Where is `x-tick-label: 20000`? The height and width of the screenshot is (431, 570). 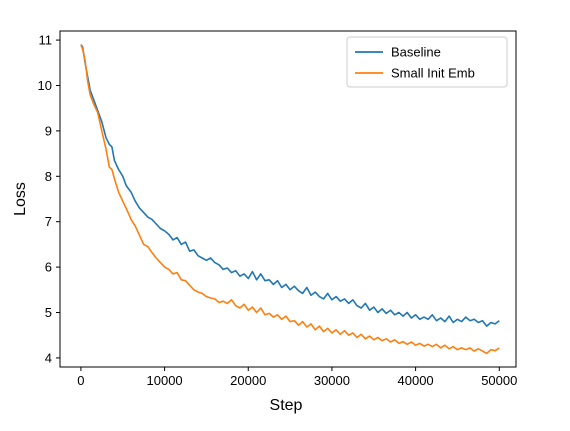 x-tick-label: 20000 is located at coordinates (248, 380).